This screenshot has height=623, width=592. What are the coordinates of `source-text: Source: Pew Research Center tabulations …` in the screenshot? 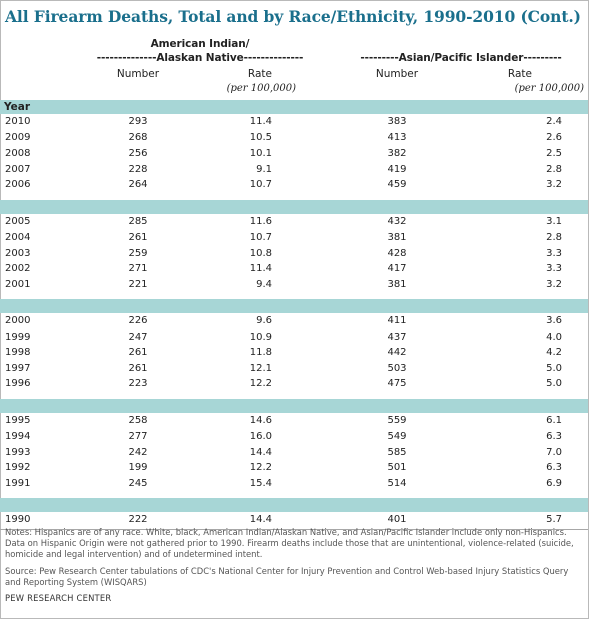 It's located at (287, 576).